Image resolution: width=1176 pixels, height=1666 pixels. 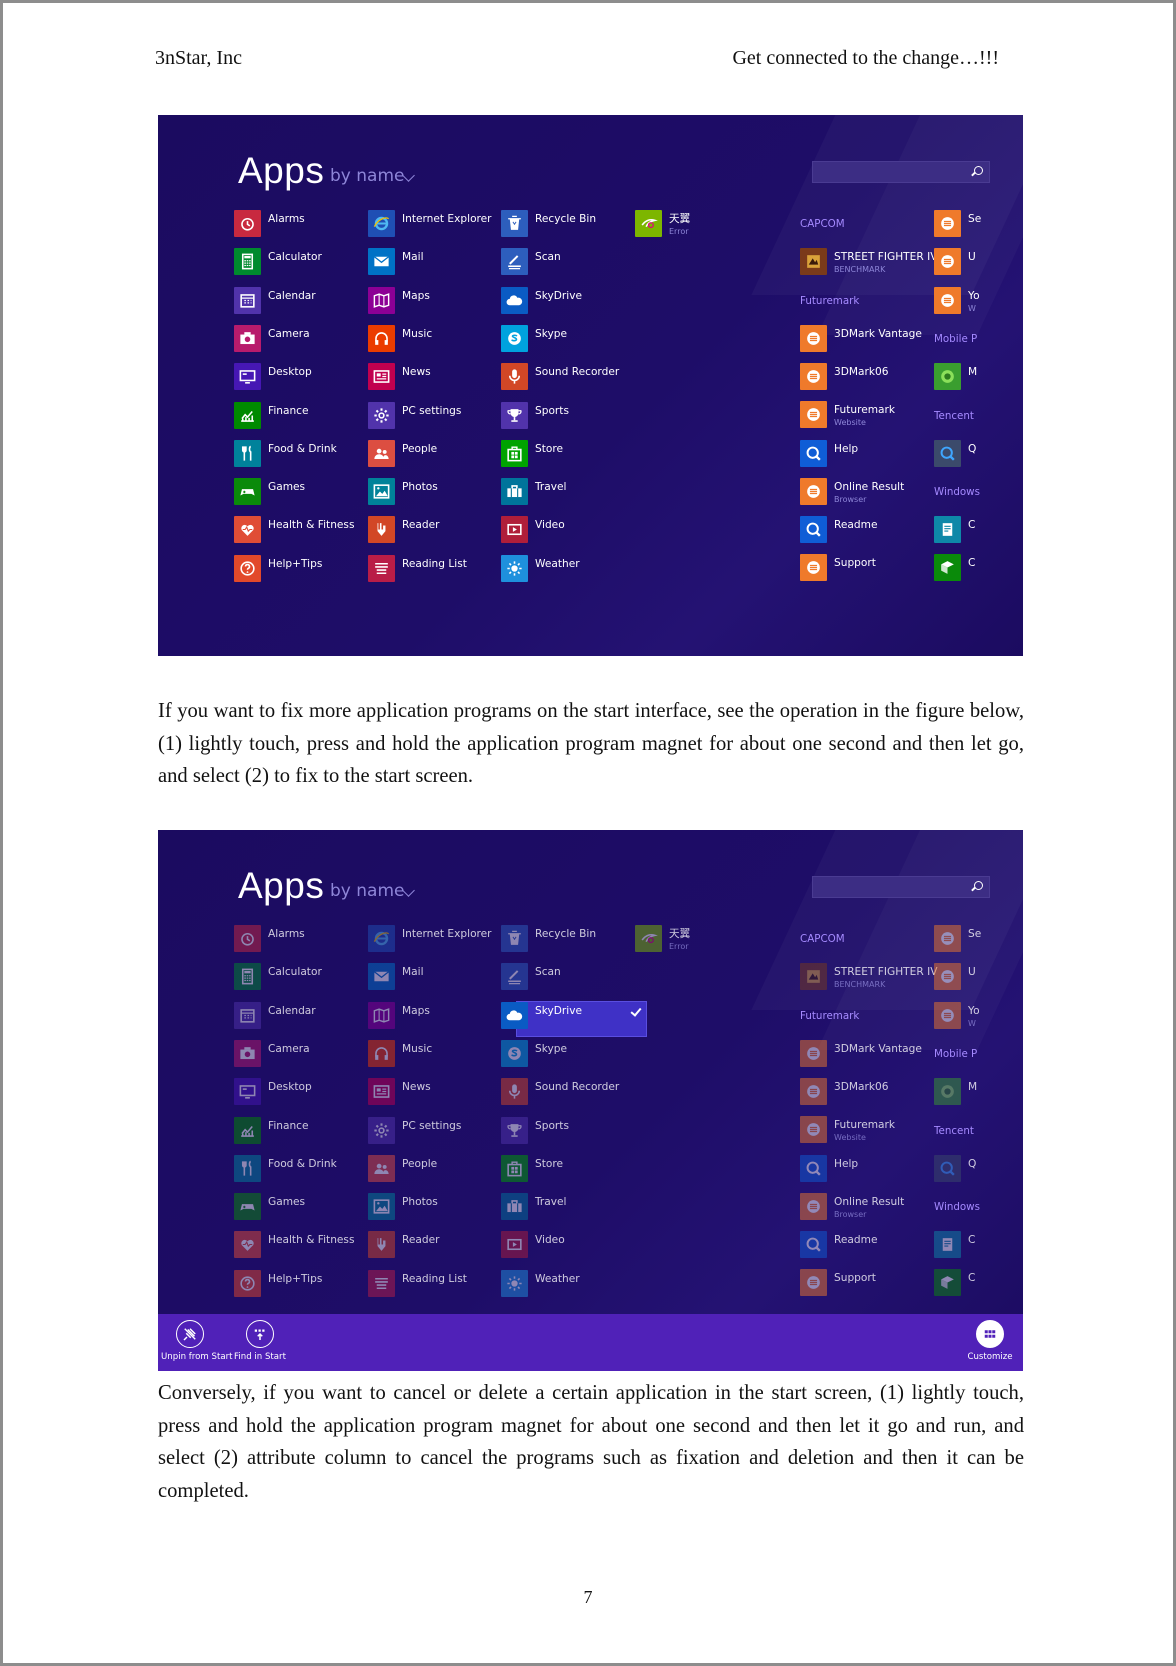 What do you see at coordinates (260, 1341) in the screenshot?
I see `find-in-start-button: Find in Start` at bounding box center [260, 1341].